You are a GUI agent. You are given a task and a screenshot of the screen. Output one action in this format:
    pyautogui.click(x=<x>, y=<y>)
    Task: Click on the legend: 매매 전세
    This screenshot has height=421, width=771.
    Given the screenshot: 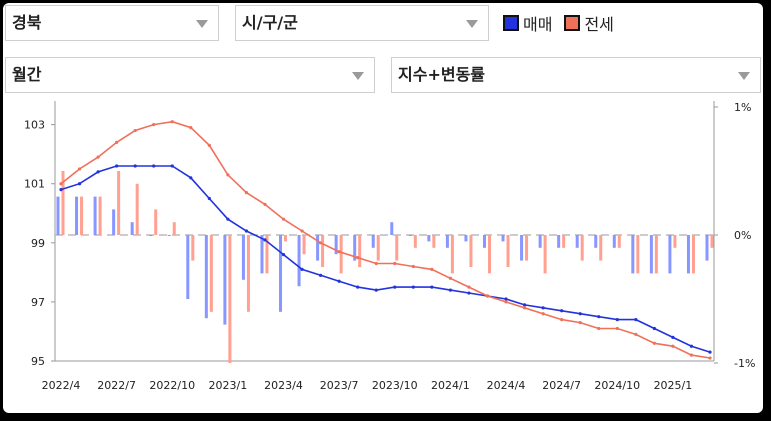 What is the action you would take?
    pyautogui.click(x=564, y=23)
    